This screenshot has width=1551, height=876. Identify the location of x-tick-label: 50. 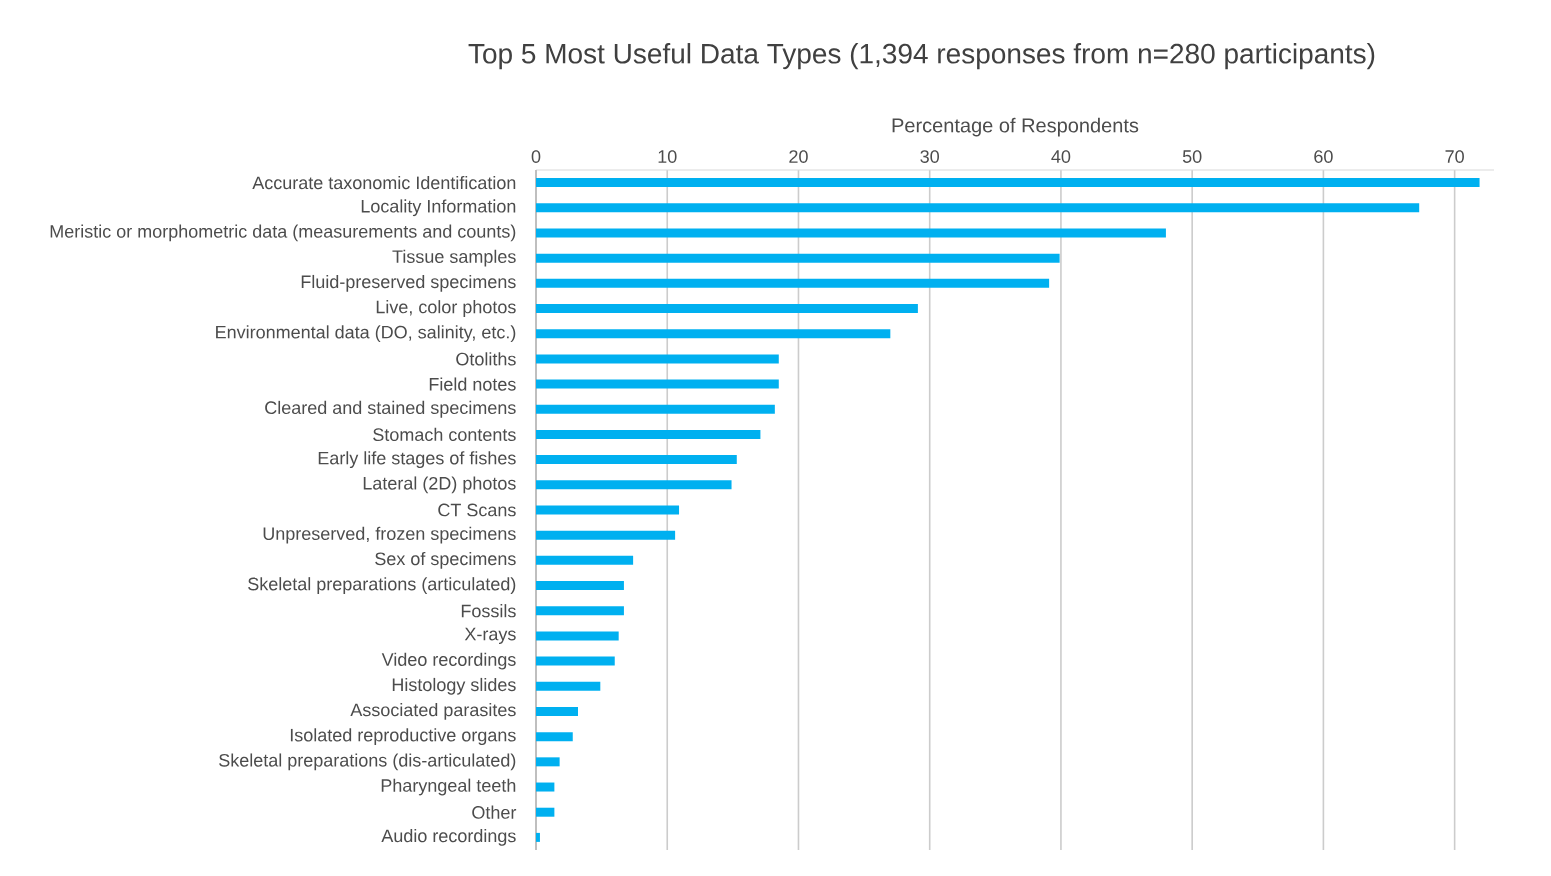
(1192, 156).